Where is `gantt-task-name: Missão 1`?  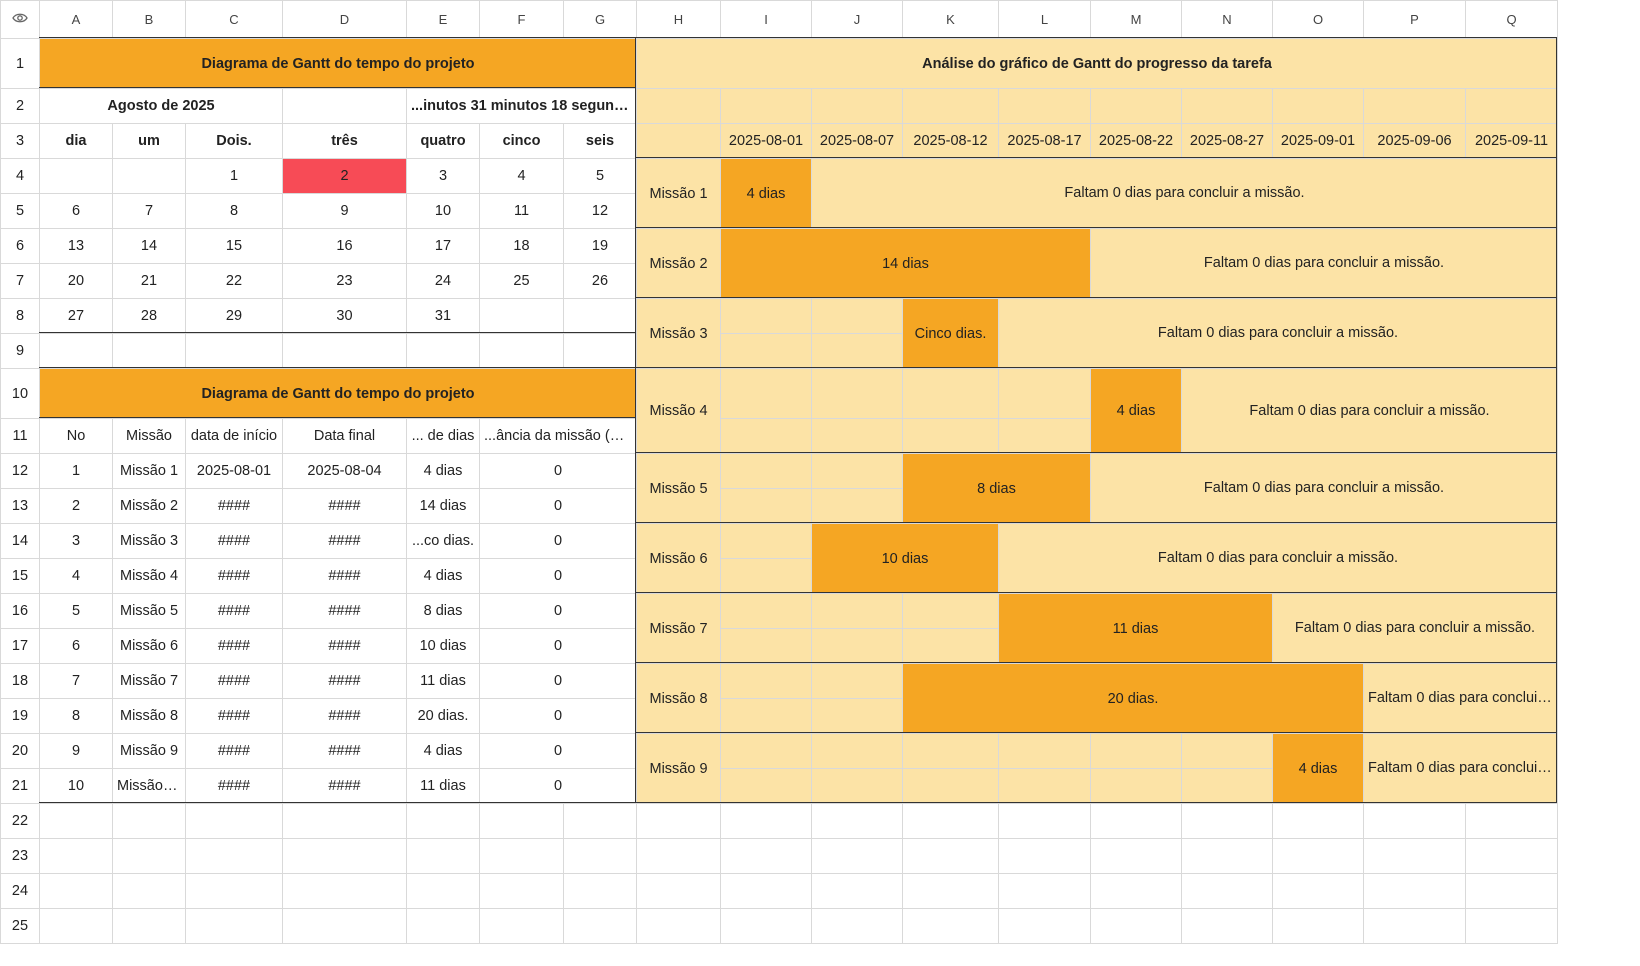 gantt-task-name: Missão 1 is located at coordinates (678, 193).